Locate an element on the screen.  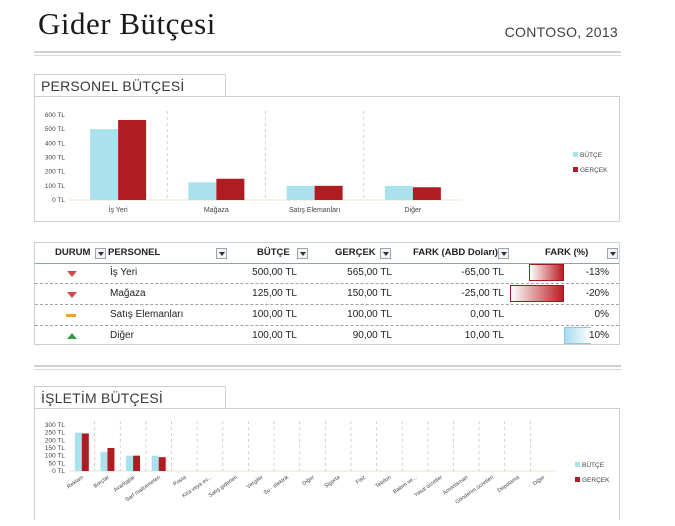
legend-label: GERÇEK is located at coordinates (596, 480).